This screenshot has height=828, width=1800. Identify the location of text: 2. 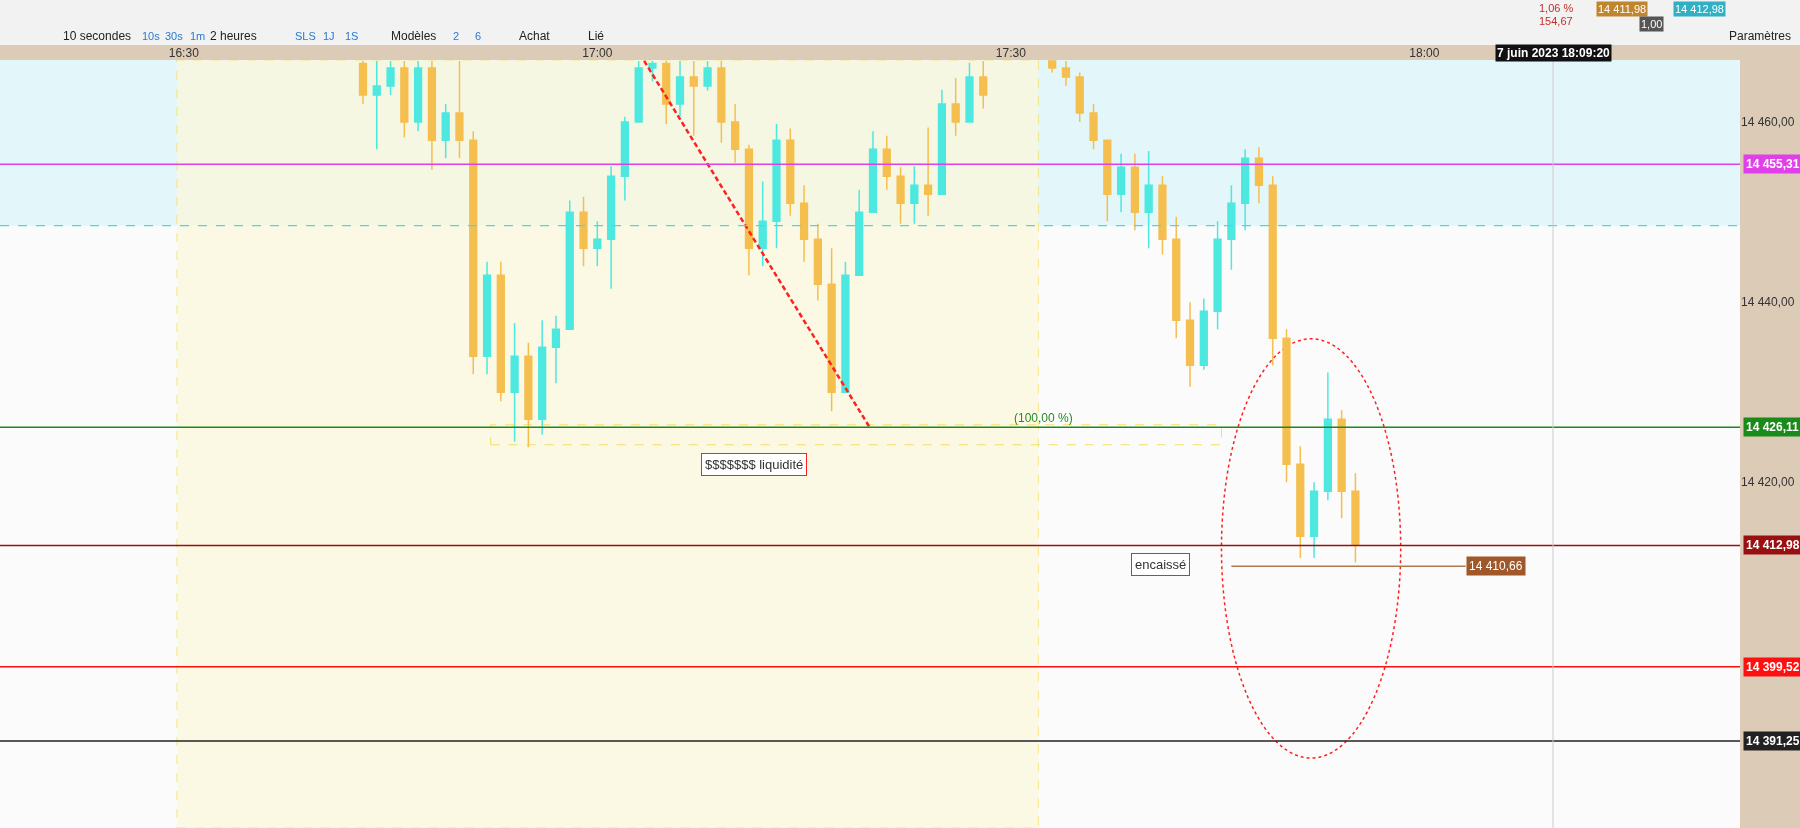
(456, 36).